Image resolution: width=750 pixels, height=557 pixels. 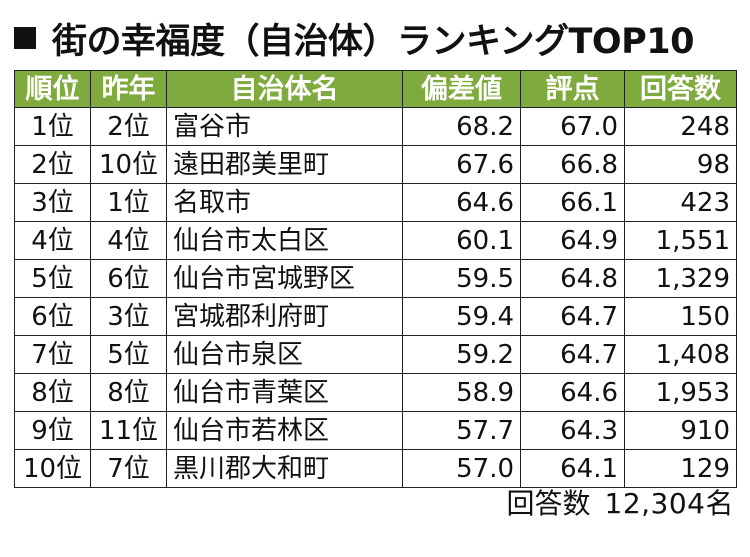 I want to click on cell-last-year: 10位, so click(x=128, y=164).